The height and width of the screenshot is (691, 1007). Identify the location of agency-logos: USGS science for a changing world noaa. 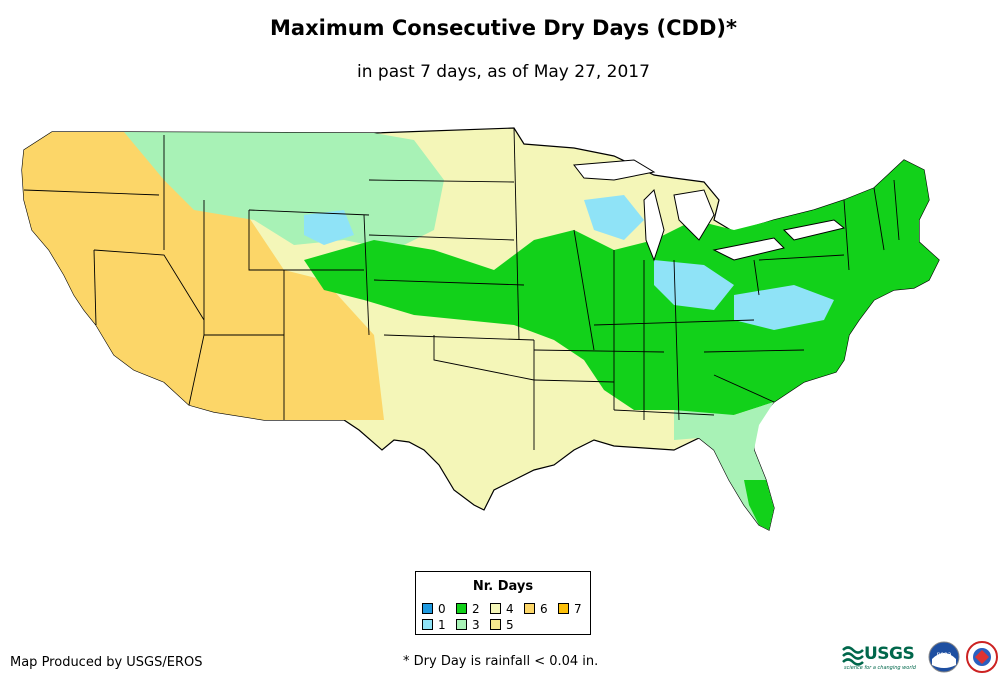
(922, 658).